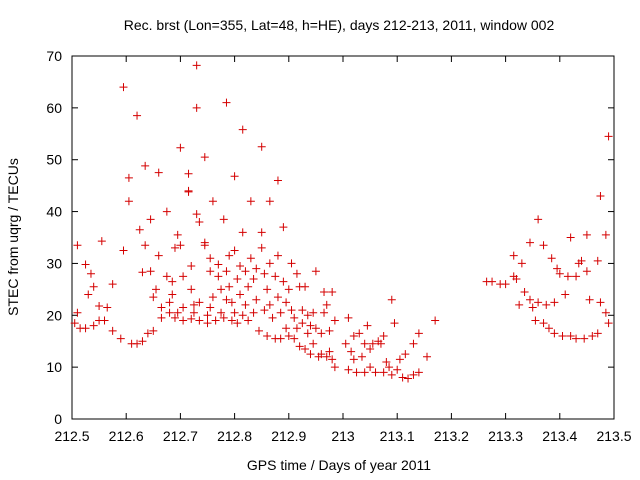 The image size is (640, 480). I want to click on y-tick-label: 60, so click(54, 108).